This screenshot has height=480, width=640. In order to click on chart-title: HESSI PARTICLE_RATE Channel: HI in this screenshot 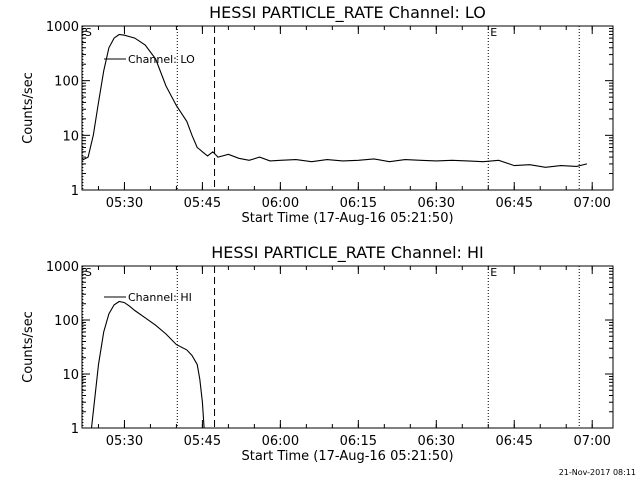, I will do `click(347, 253)`.